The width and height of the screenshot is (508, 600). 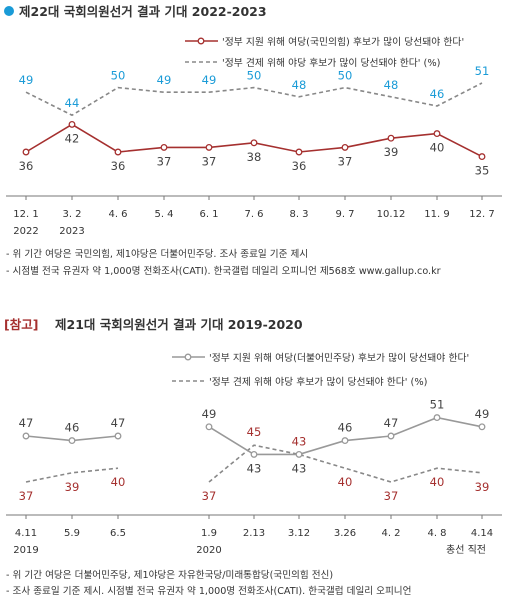 What do you see at coordinates (345, 533) in the screenshot?
I see `chart2-x-tick-label: 3.26` at bounding box center [345, 533].